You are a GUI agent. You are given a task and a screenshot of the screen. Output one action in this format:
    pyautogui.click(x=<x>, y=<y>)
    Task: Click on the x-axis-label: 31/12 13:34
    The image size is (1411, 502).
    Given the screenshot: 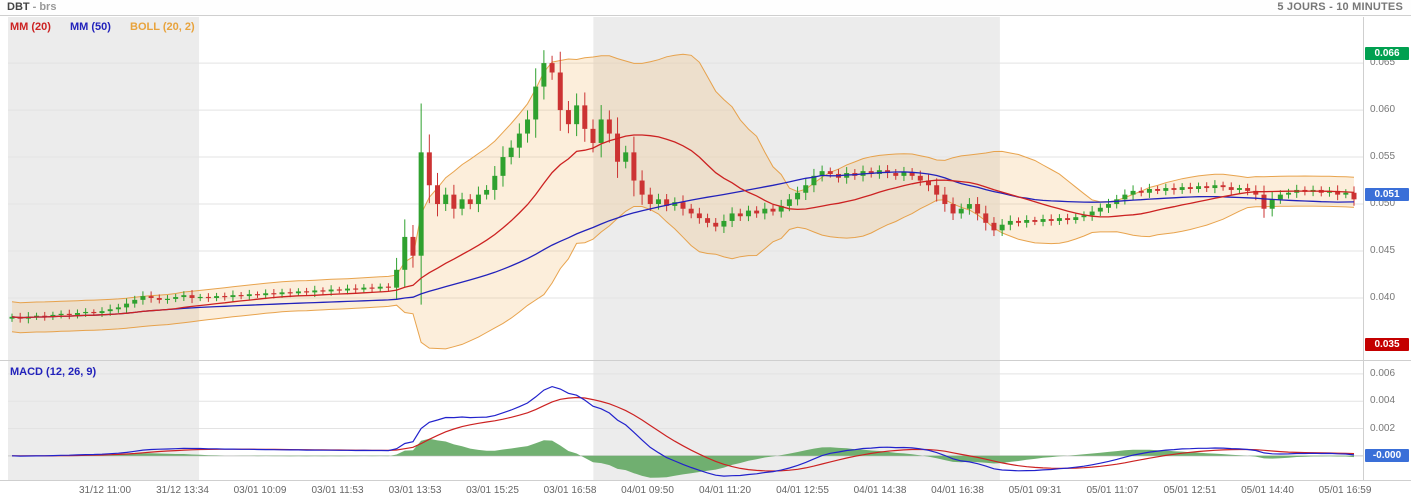 What is the action you would take?
    pyautogui.click(x=182, y=490)
    